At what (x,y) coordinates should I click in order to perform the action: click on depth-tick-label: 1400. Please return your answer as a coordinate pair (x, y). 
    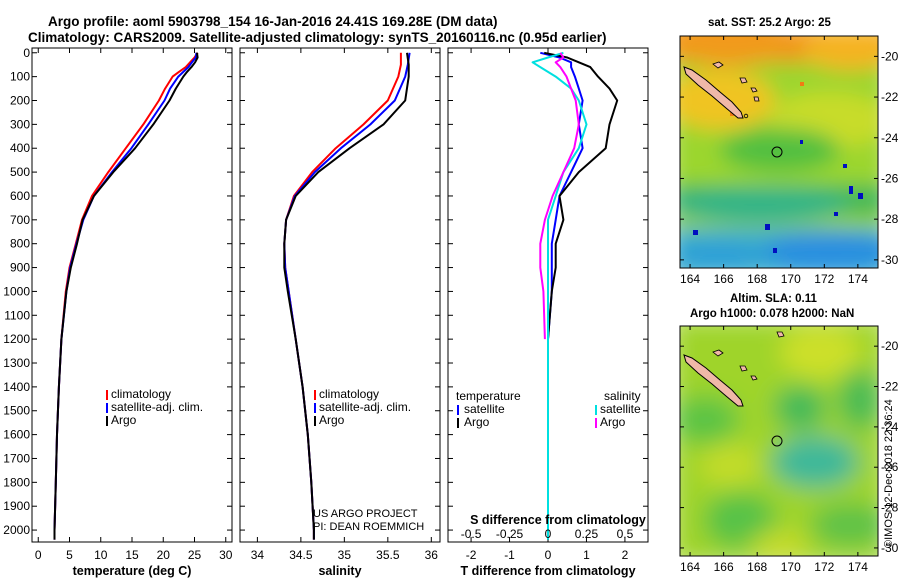
    Looking at the image, I should click on (16, 387).